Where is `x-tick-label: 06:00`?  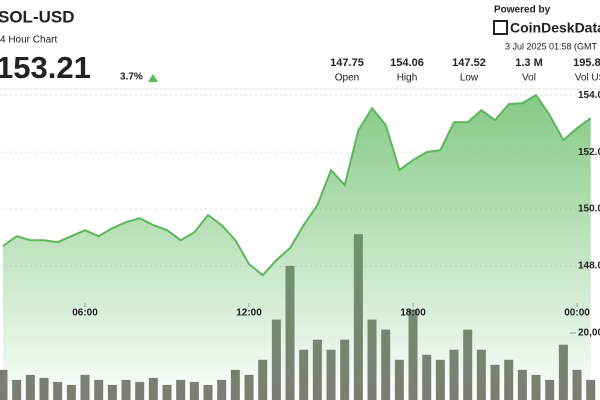 x-tick-label: 06:00 is located at coordinates (85, 313).